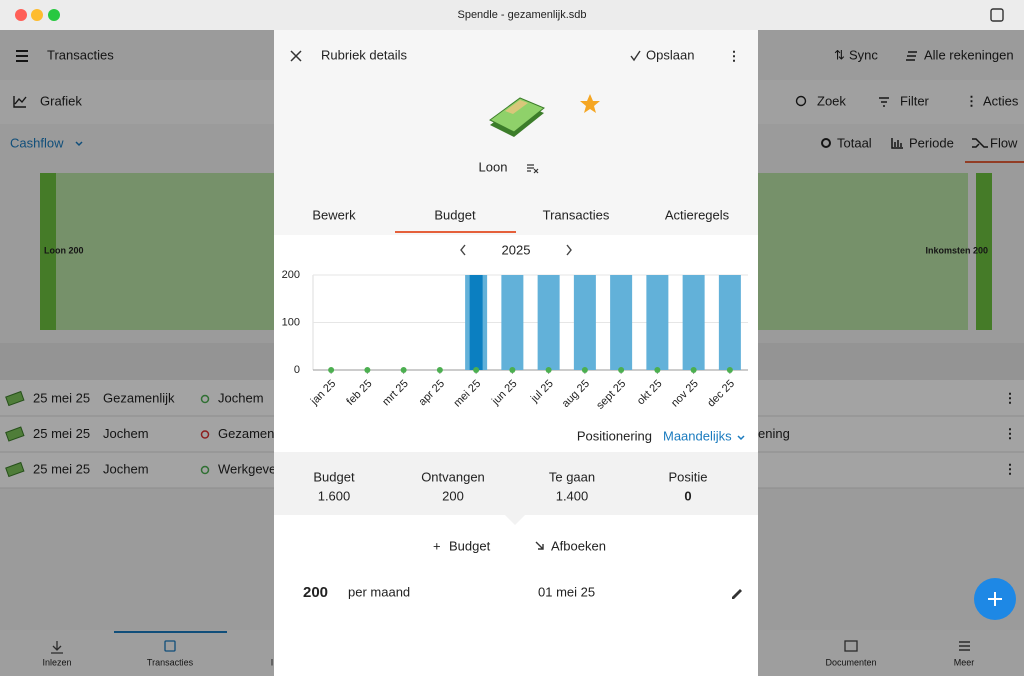 This screenshot has height=676, width=1024. What do you see at coordinates (61, 100) in the screenshot?
I see `subbar-title: Grafiek` at bounding box center [61, 100].